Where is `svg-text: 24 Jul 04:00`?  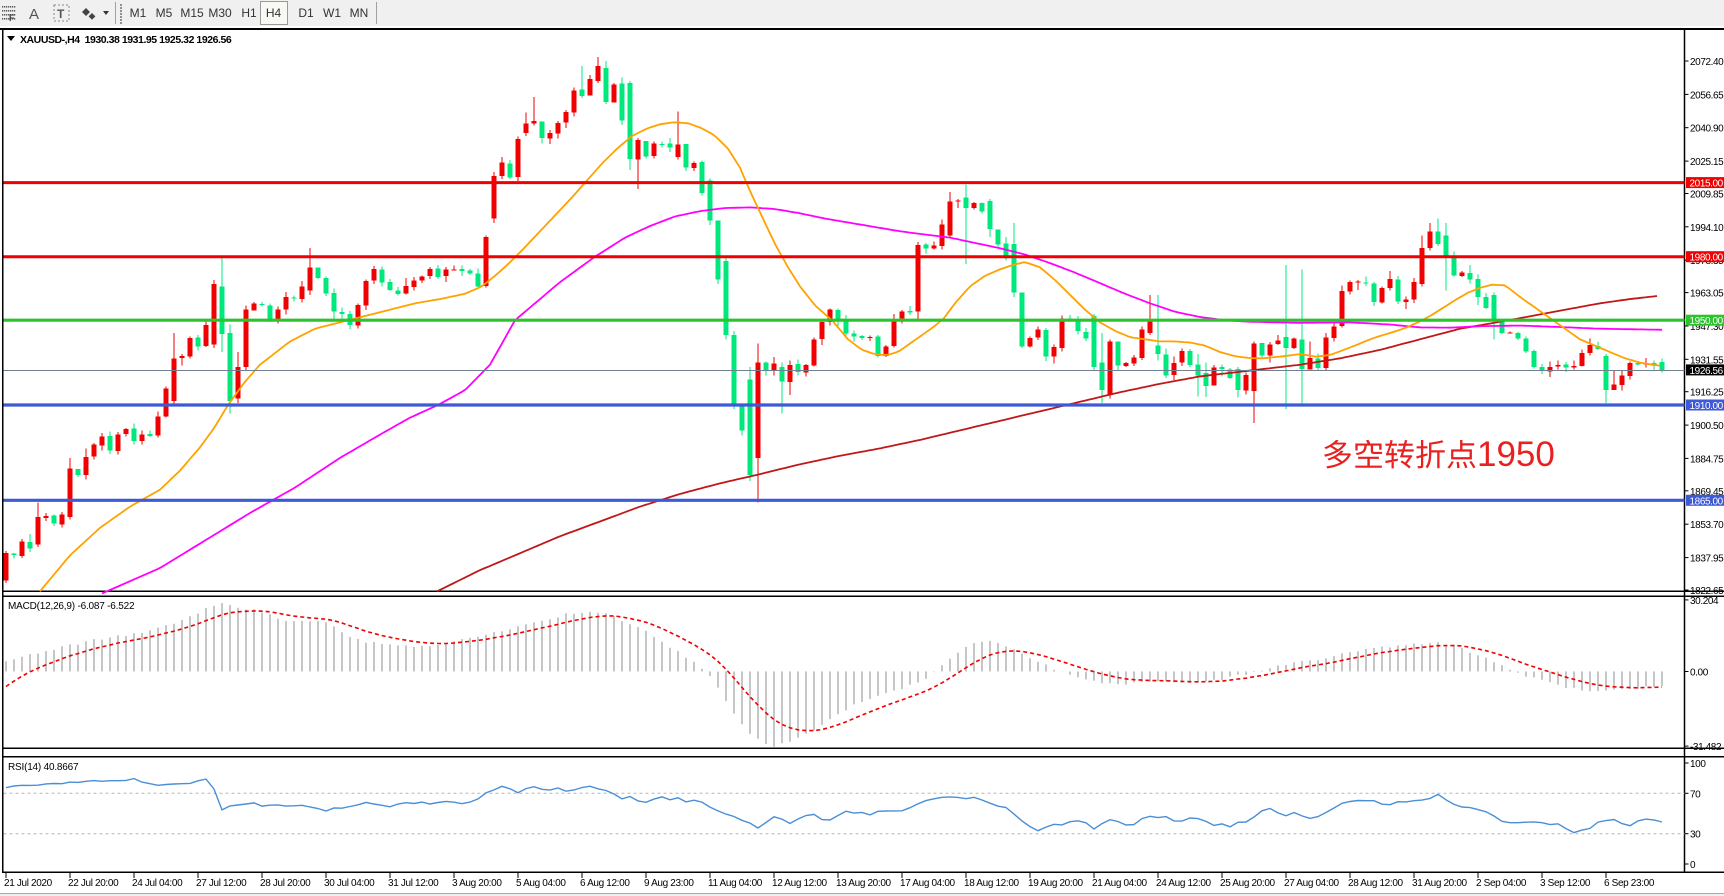
svg-text: 24 Jul 04:00 is located at coordinates (157, 883).